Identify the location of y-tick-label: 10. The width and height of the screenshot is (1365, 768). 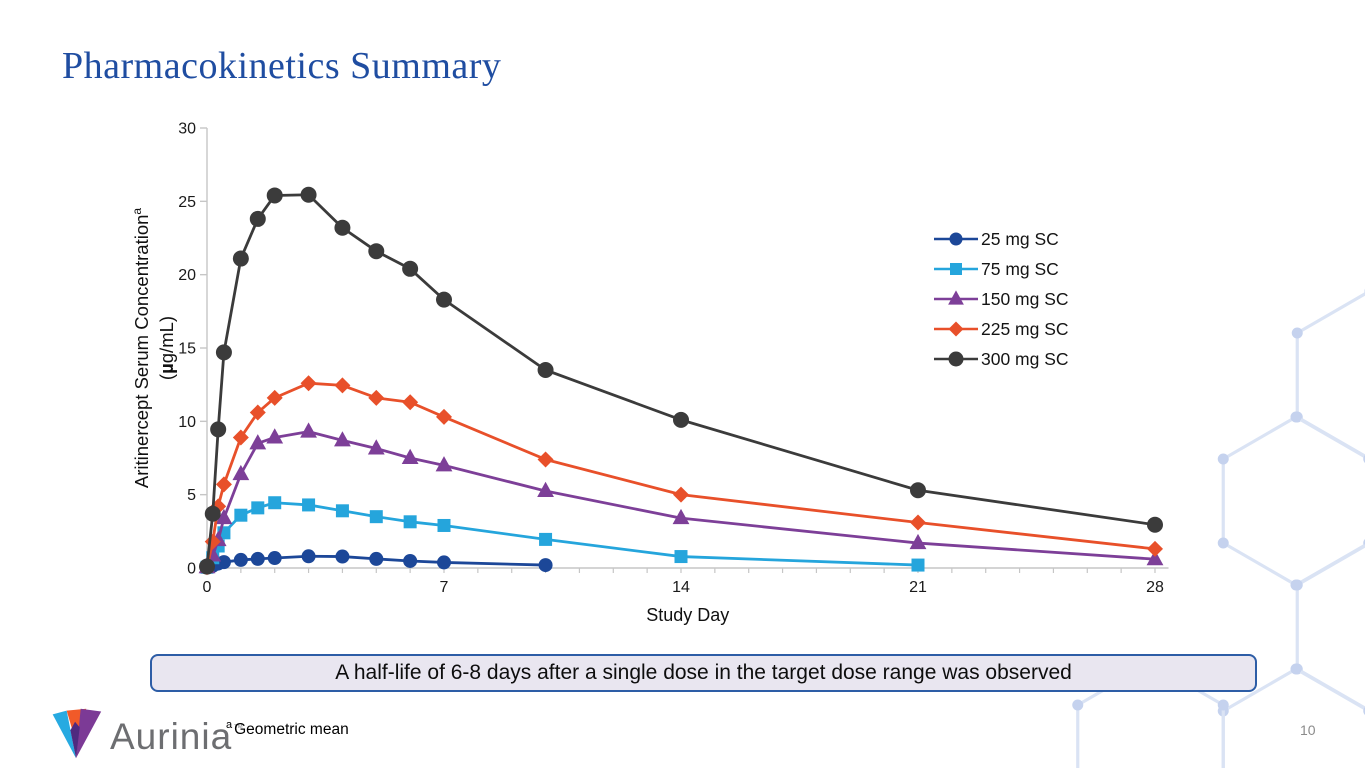
(187, 422).